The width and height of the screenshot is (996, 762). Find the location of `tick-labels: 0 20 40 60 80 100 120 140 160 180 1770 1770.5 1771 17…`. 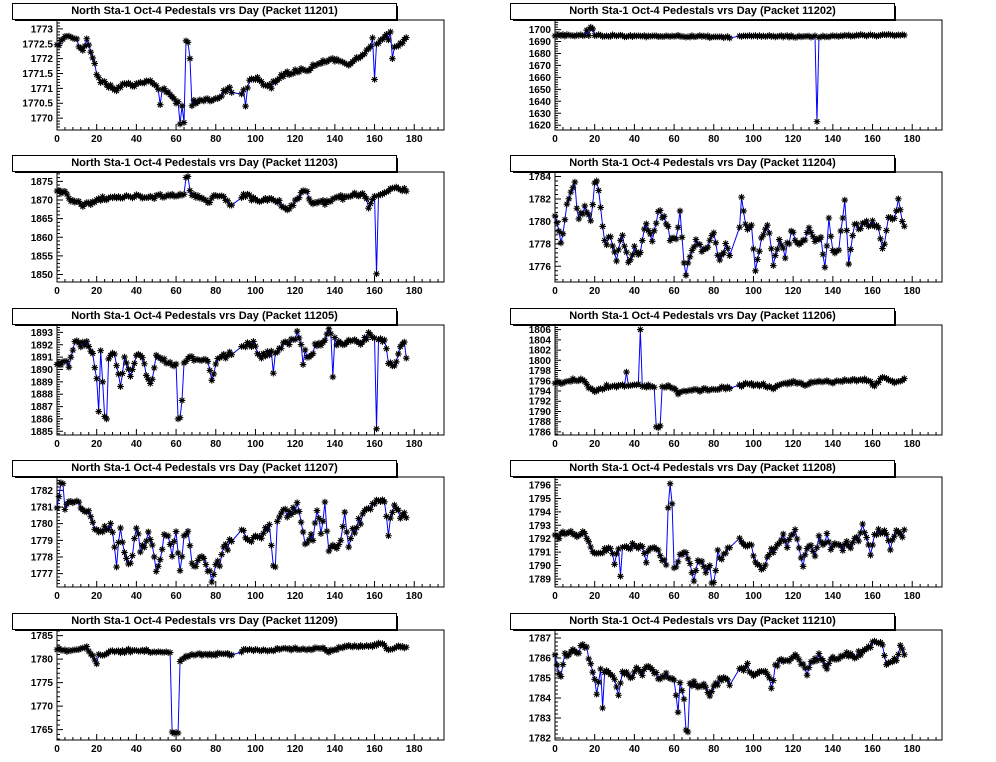

tick-labels: 0 20 40 60 80 100 120 140 160 180 1770 1770.5 1771 17… is located at coordinates (222, 84).